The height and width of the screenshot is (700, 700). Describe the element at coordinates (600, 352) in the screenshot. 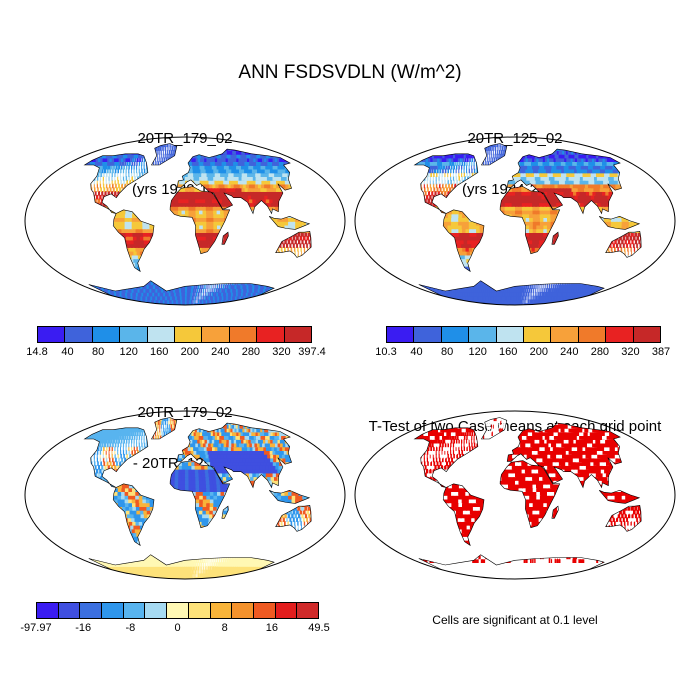

I see `colorbar-tick-label: 280` at that location.